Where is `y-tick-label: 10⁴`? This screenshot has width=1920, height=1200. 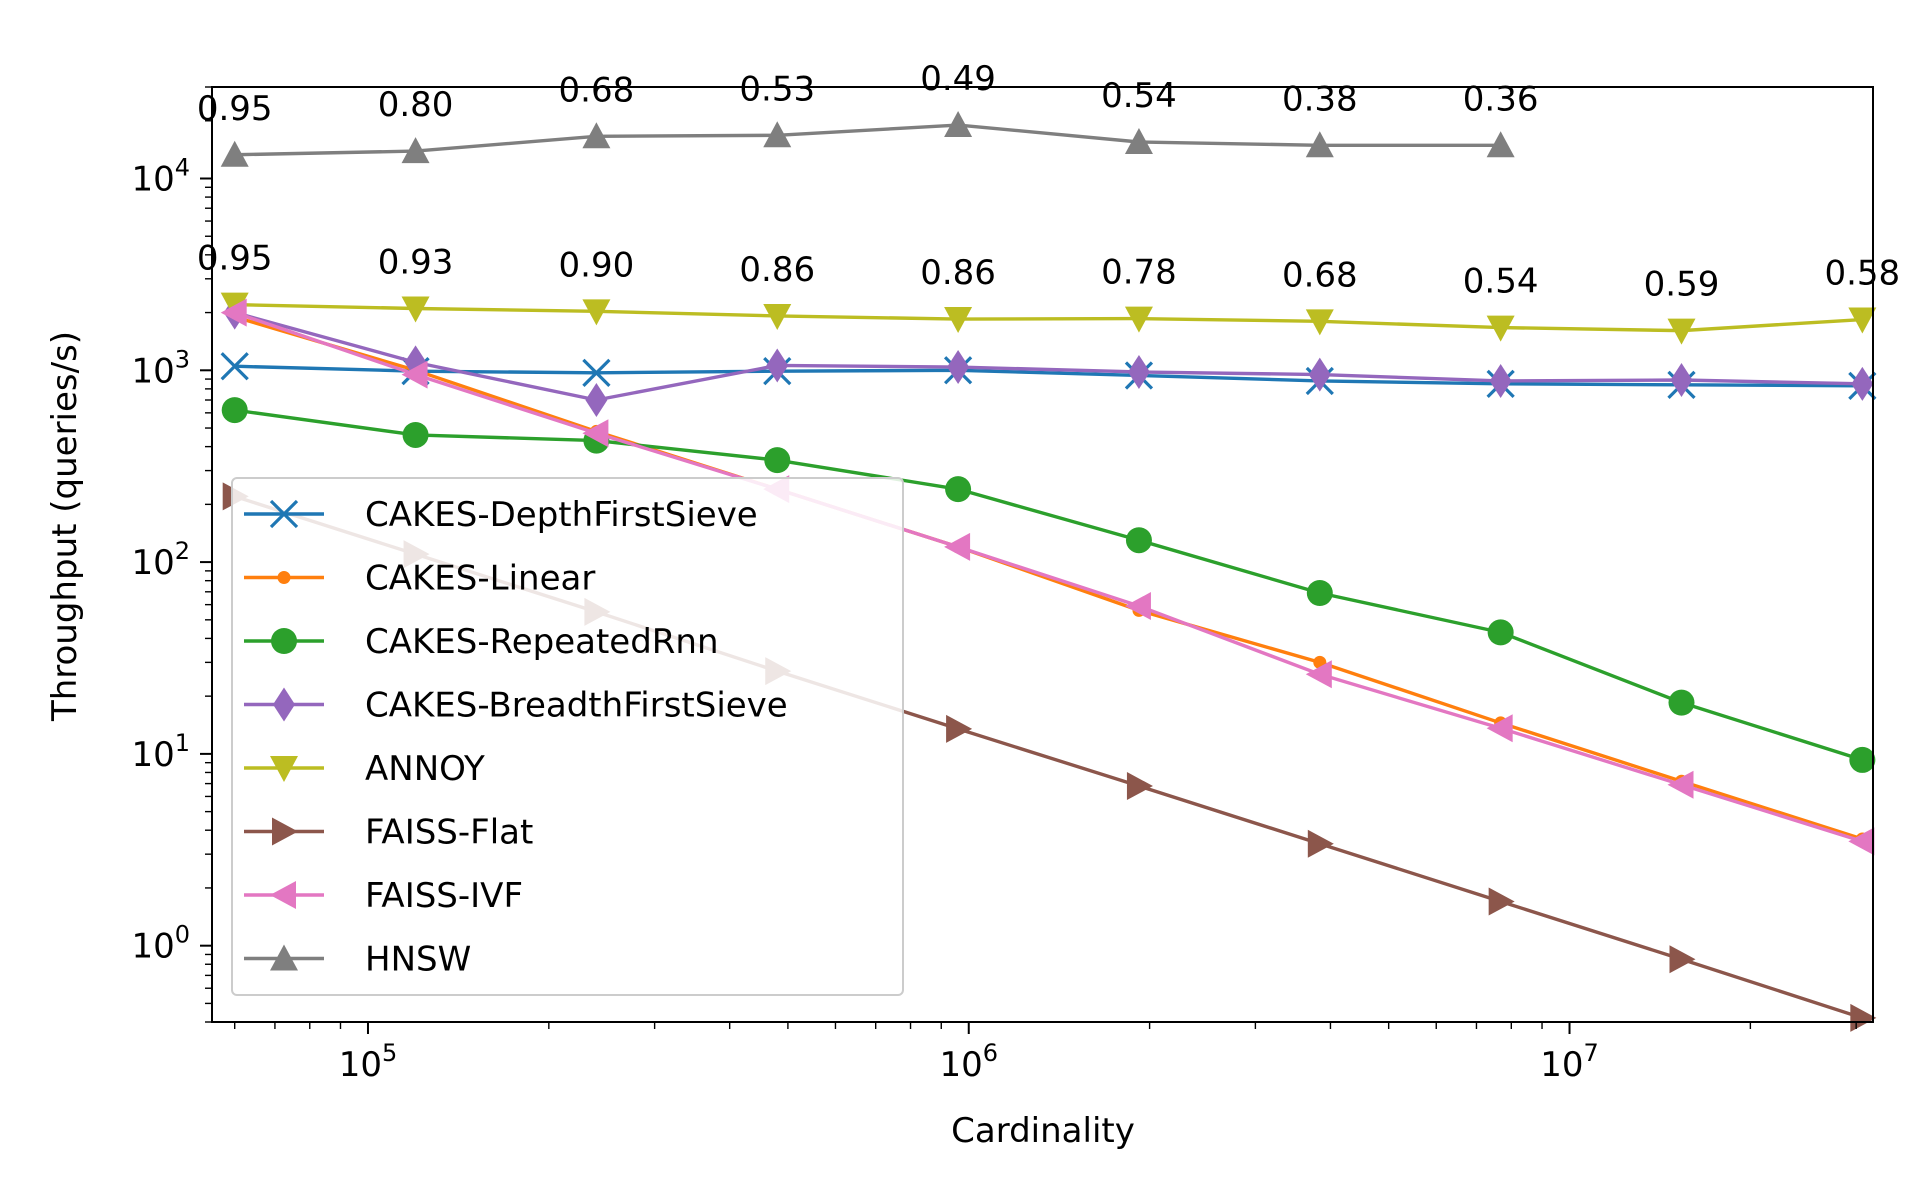
y-tick-label: 10⁴ is located at coordinates (160, 177).